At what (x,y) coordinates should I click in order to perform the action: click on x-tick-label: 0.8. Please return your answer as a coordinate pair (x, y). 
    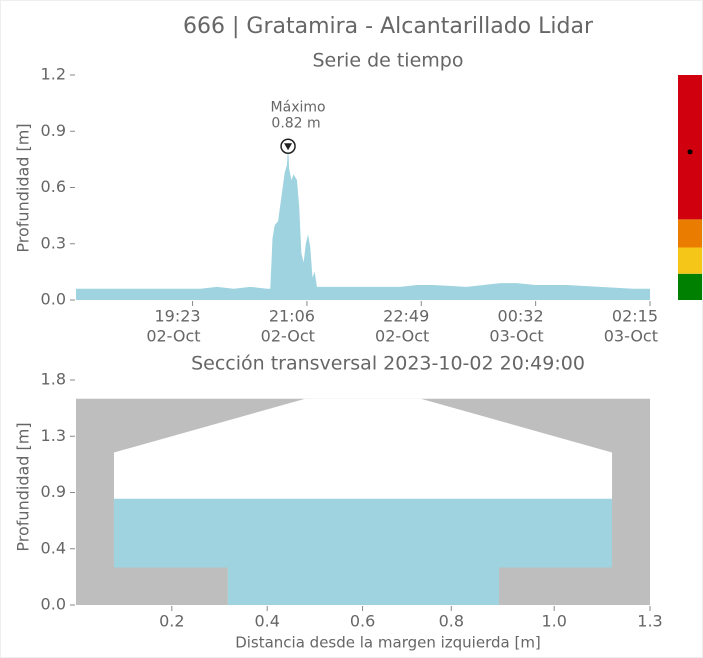
    Looking at the image, I should click on (451, 621).